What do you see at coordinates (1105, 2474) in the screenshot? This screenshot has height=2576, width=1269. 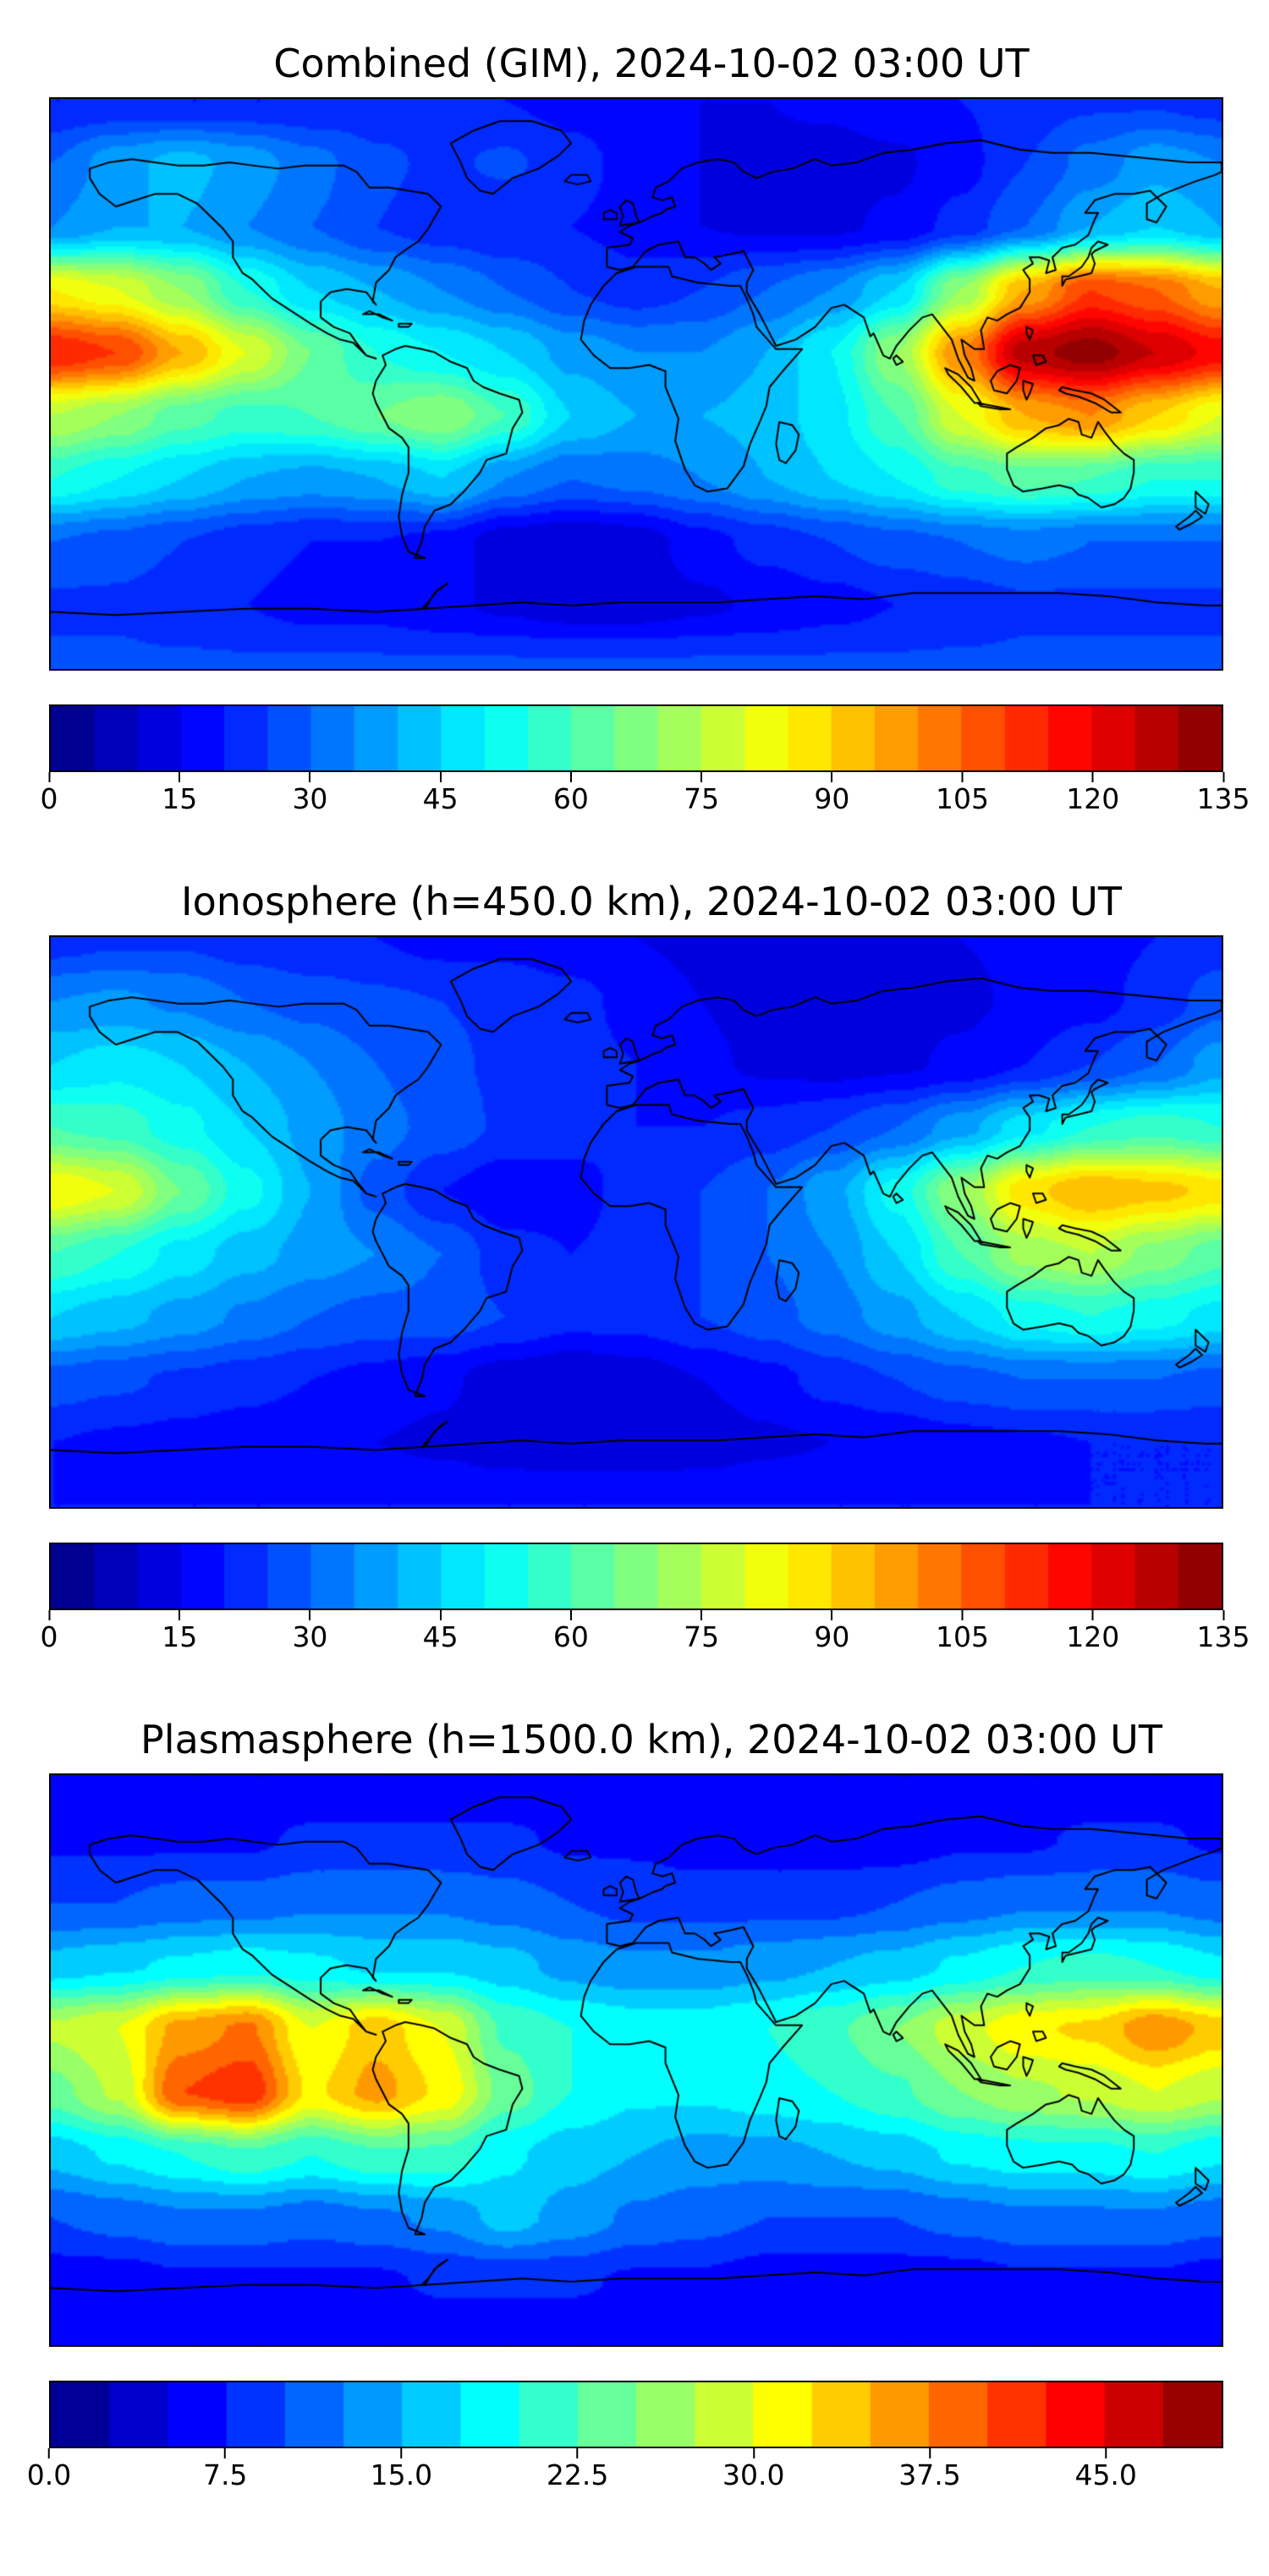 I see `colorbar-tick-label: 45.0` at bounding box center [1105, 2474].